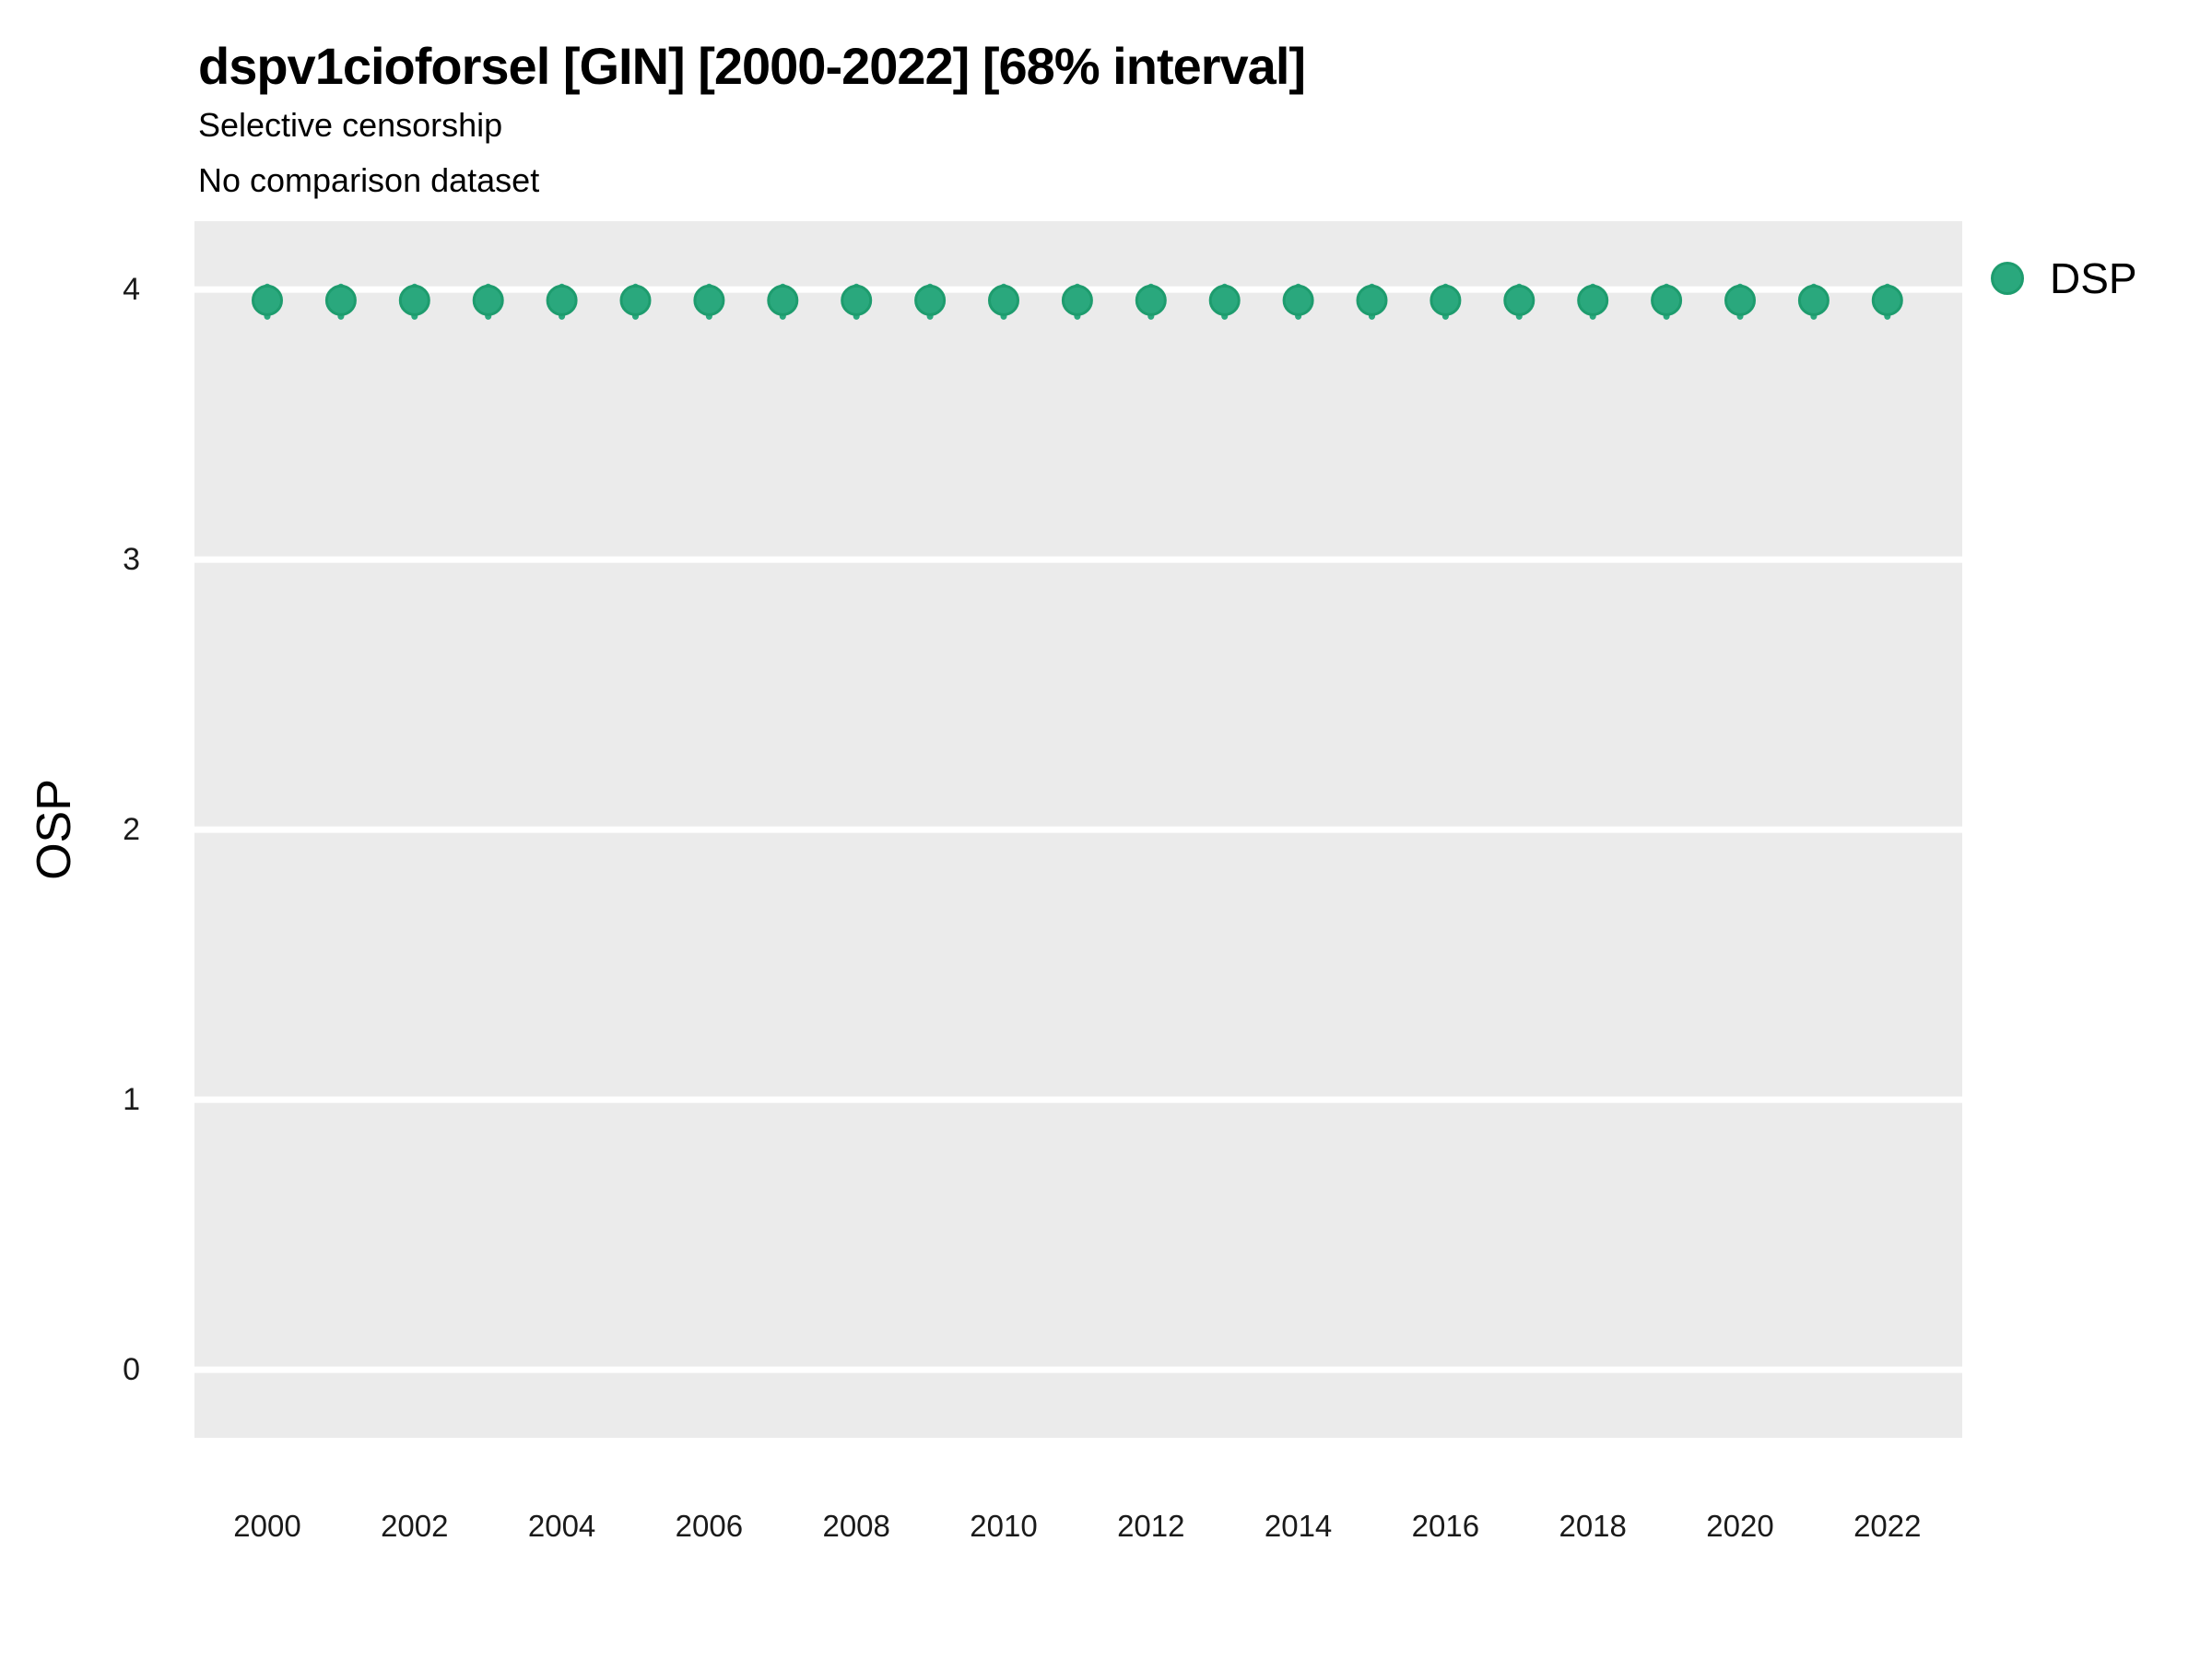  What do you see at coordinates (131, 560) in the screenshot?
I see `y-tick-label-3: 3` at bounding box center [131, 560].